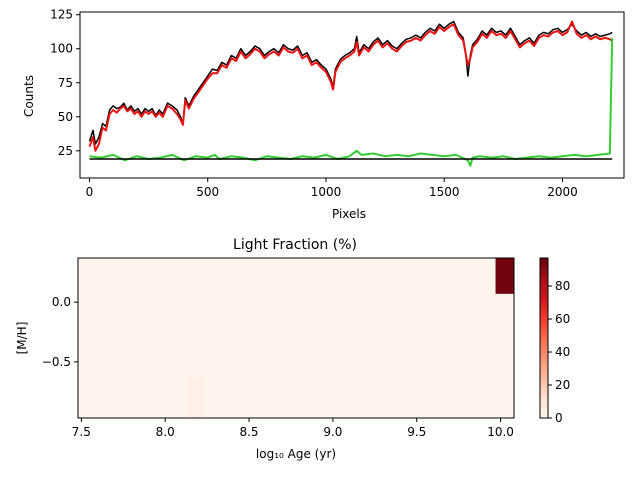  What do you see at coordinates (81, 432) in the screenshot?
I see `x-tick-label: 7.5` at bounding box center [81, 432].